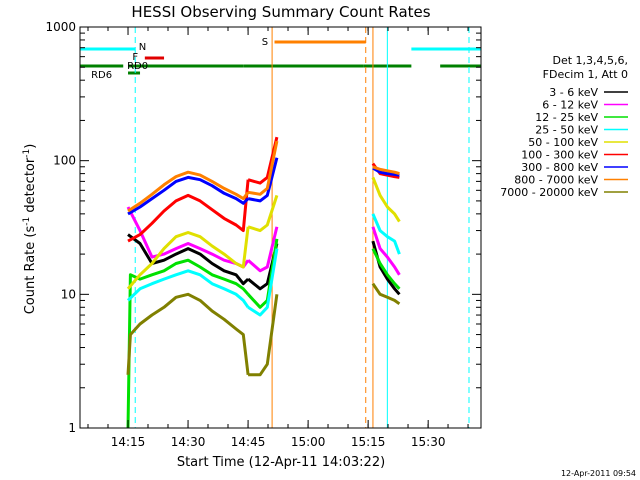 This screenshot has width=640, height=480. I want to click on x-tick-label-1: 14:30, so click(188, 442).